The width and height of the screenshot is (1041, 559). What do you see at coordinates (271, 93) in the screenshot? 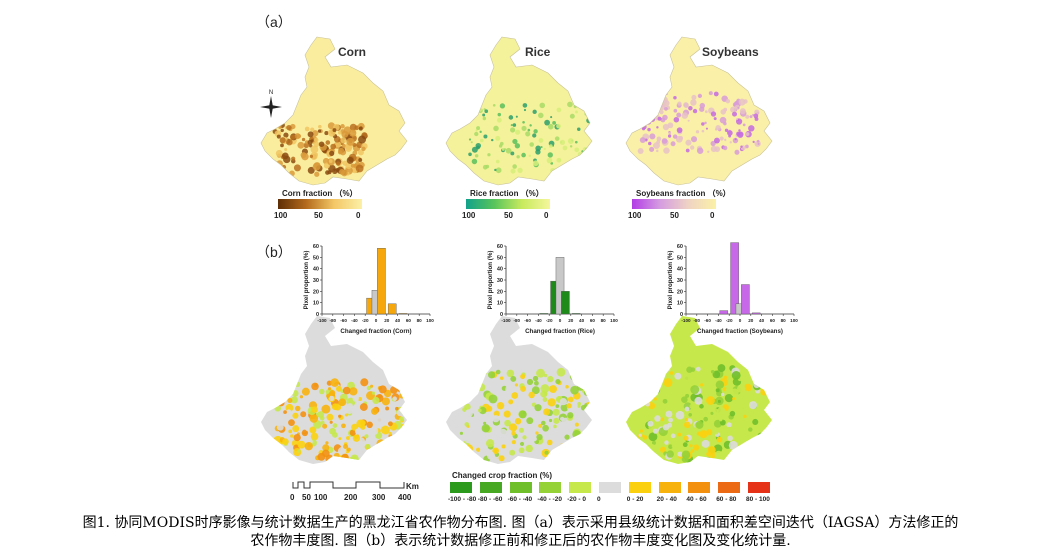
I see `compass-north-label: N` at bounding box center [271, 93].